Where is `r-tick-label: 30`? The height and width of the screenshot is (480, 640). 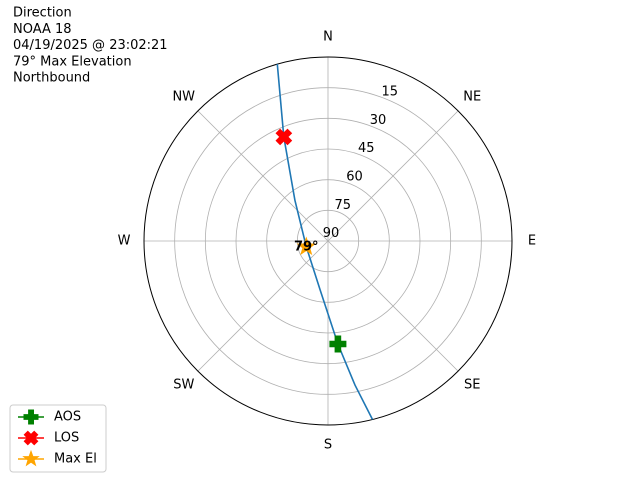
r-tick-label: 30 is located at coordinates (378, 120).